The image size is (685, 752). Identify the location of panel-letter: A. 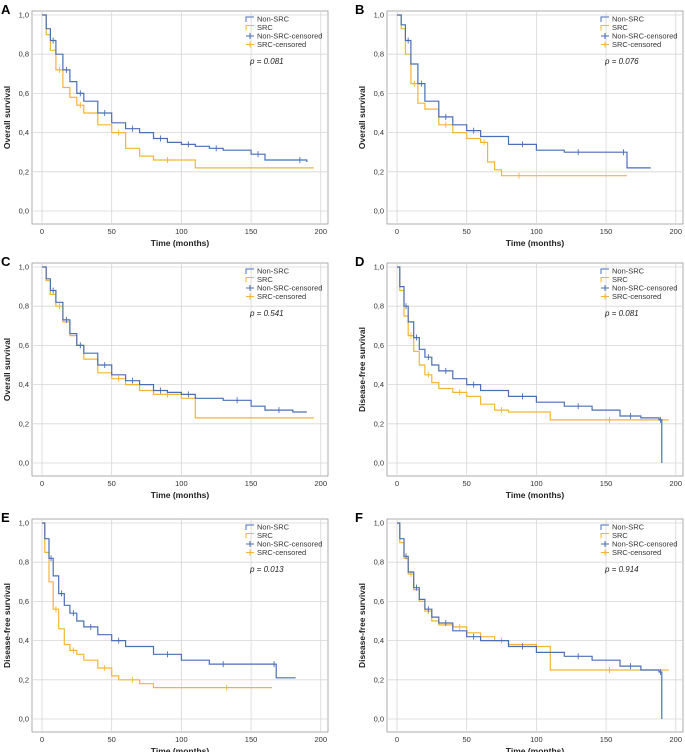
(6, 9).